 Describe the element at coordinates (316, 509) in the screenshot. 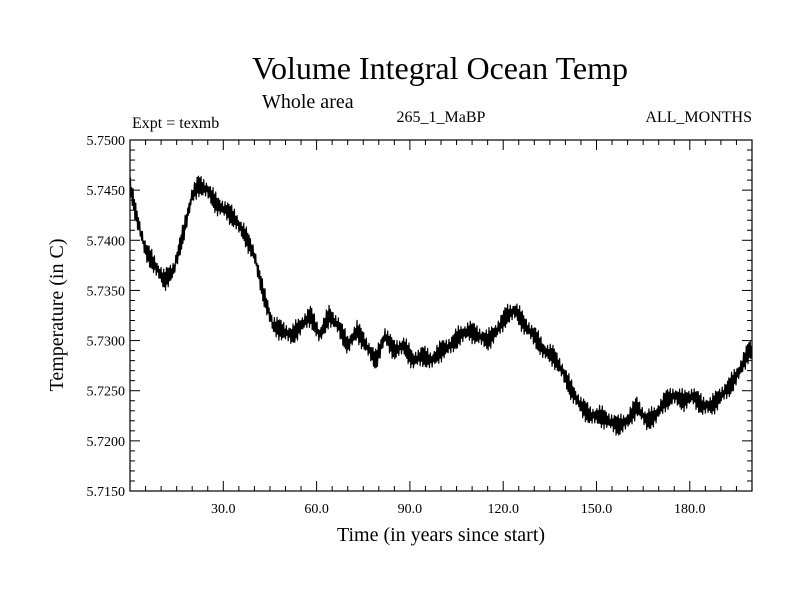

I see `x-tick-label: 60.0` at that location.